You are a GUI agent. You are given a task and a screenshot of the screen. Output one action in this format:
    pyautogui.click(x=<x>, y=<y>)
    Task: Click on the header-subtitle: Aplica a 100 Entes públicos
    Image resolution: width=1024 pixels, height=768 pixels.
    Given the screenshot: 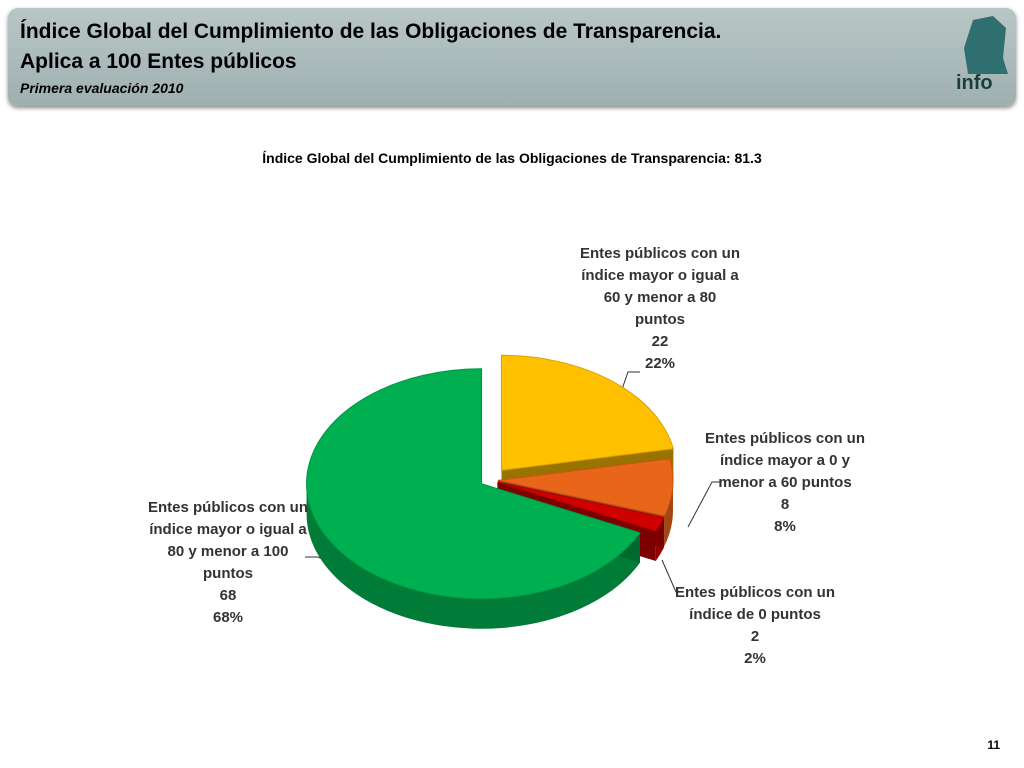 What is the action you would take?
    pyautogui.click(x=158, y=61)
    